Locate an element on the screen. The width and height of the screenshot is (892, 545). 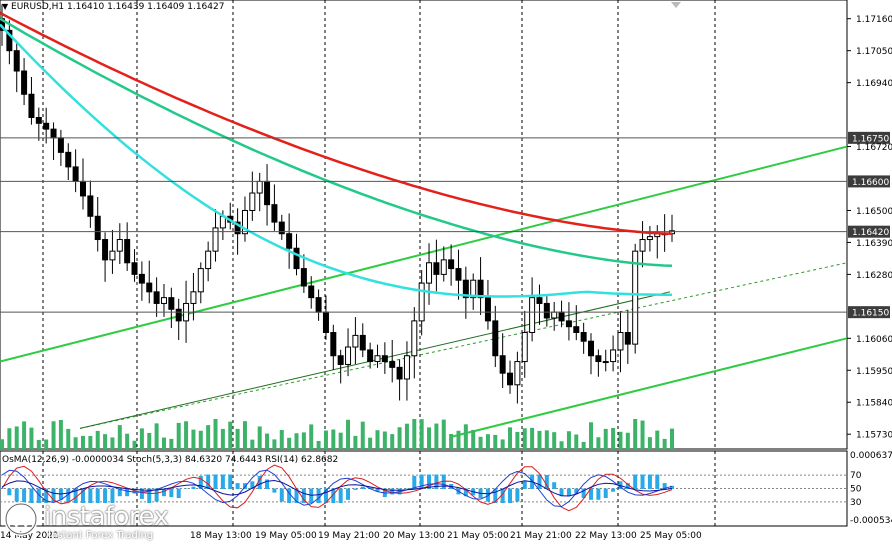
collapse-arrow-icon: ▼ is located at coordinates (5, 6).